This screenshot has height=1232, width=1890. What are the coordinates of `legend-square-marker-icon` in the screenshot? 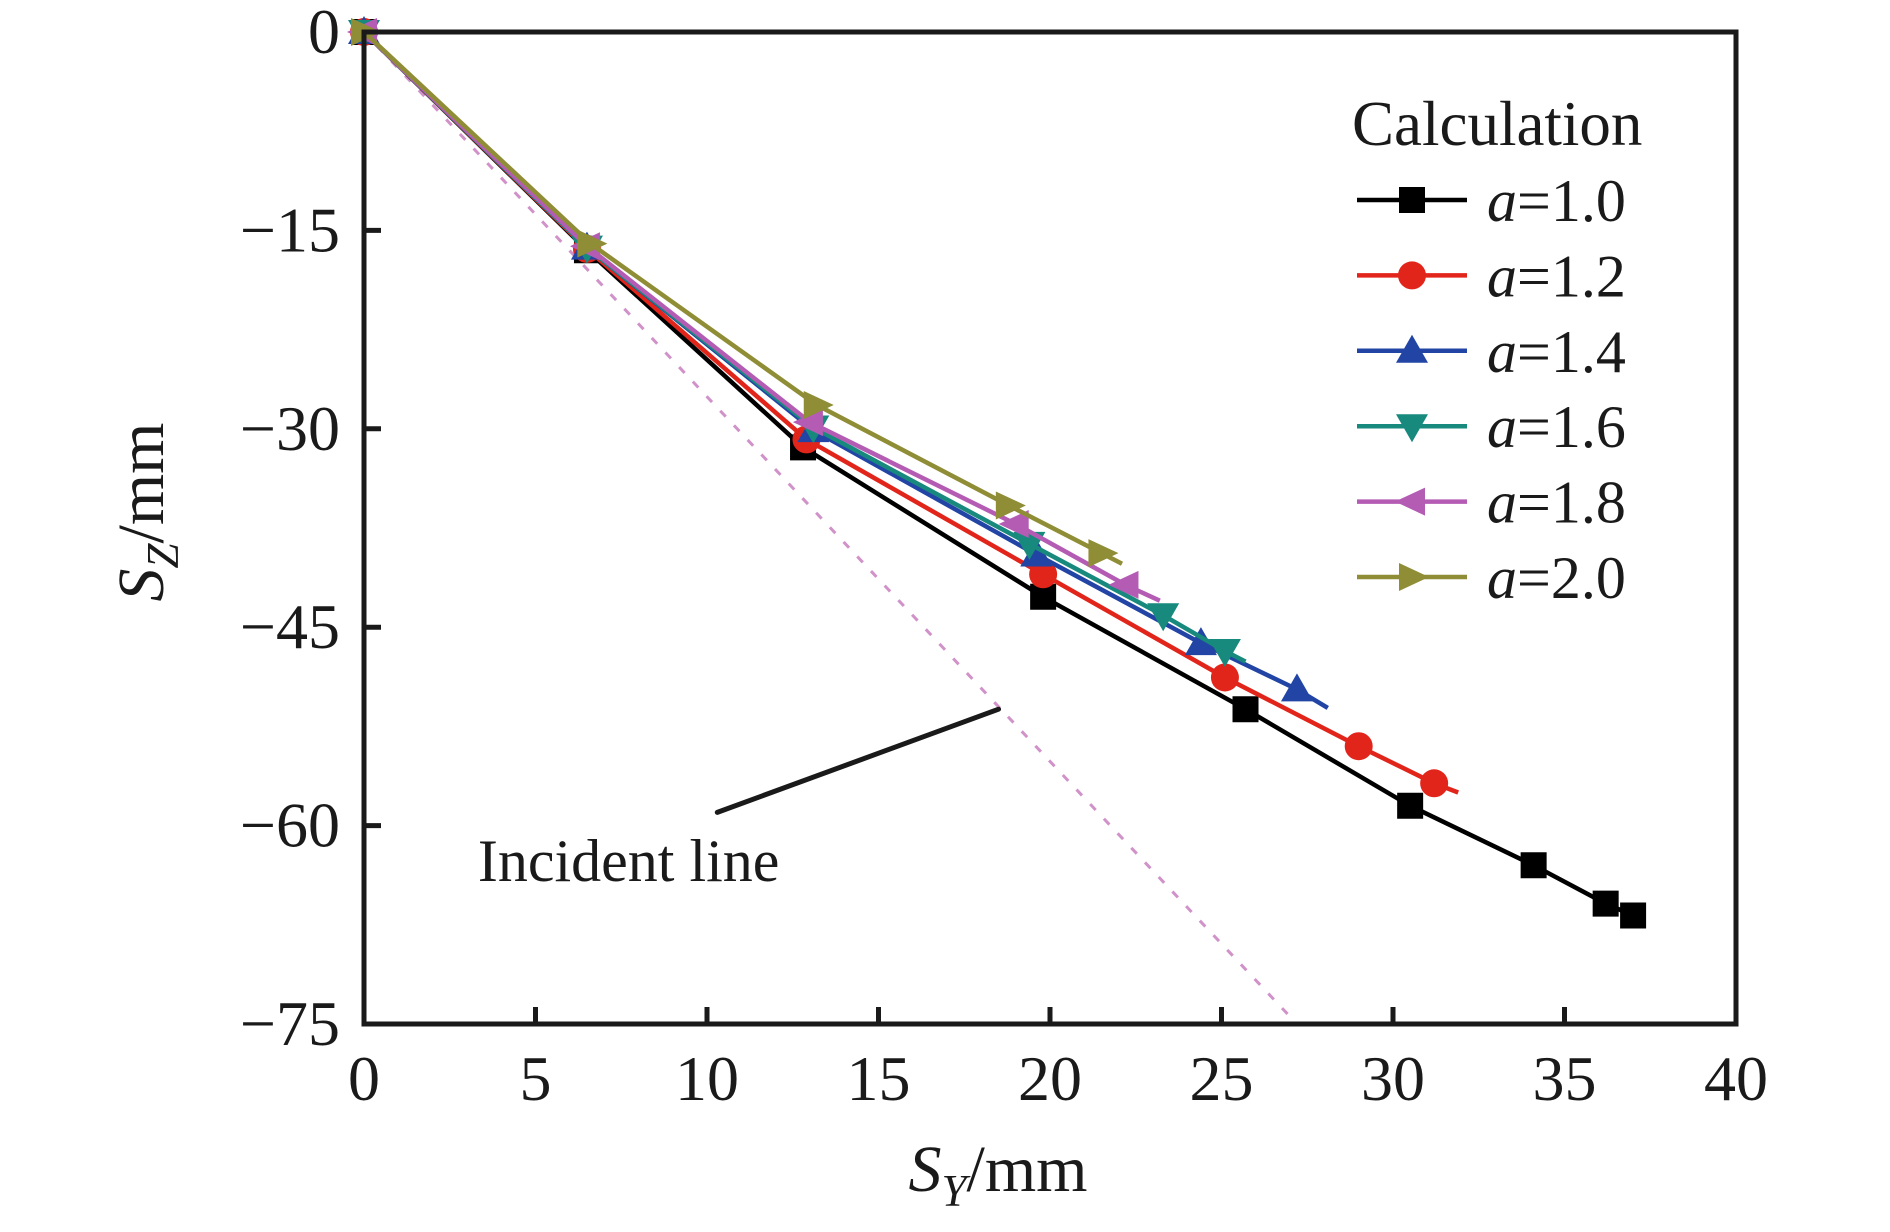 It's located at (1412, 200).